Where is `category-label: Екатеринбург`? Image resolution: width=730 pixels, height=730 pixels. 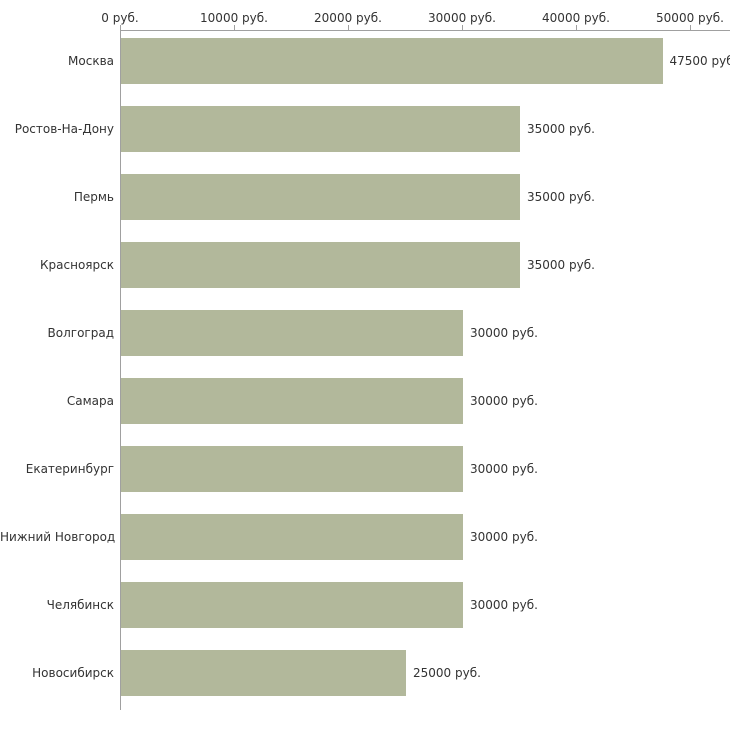
category-label: Екатеринбург is located at coordinates (69, 469).